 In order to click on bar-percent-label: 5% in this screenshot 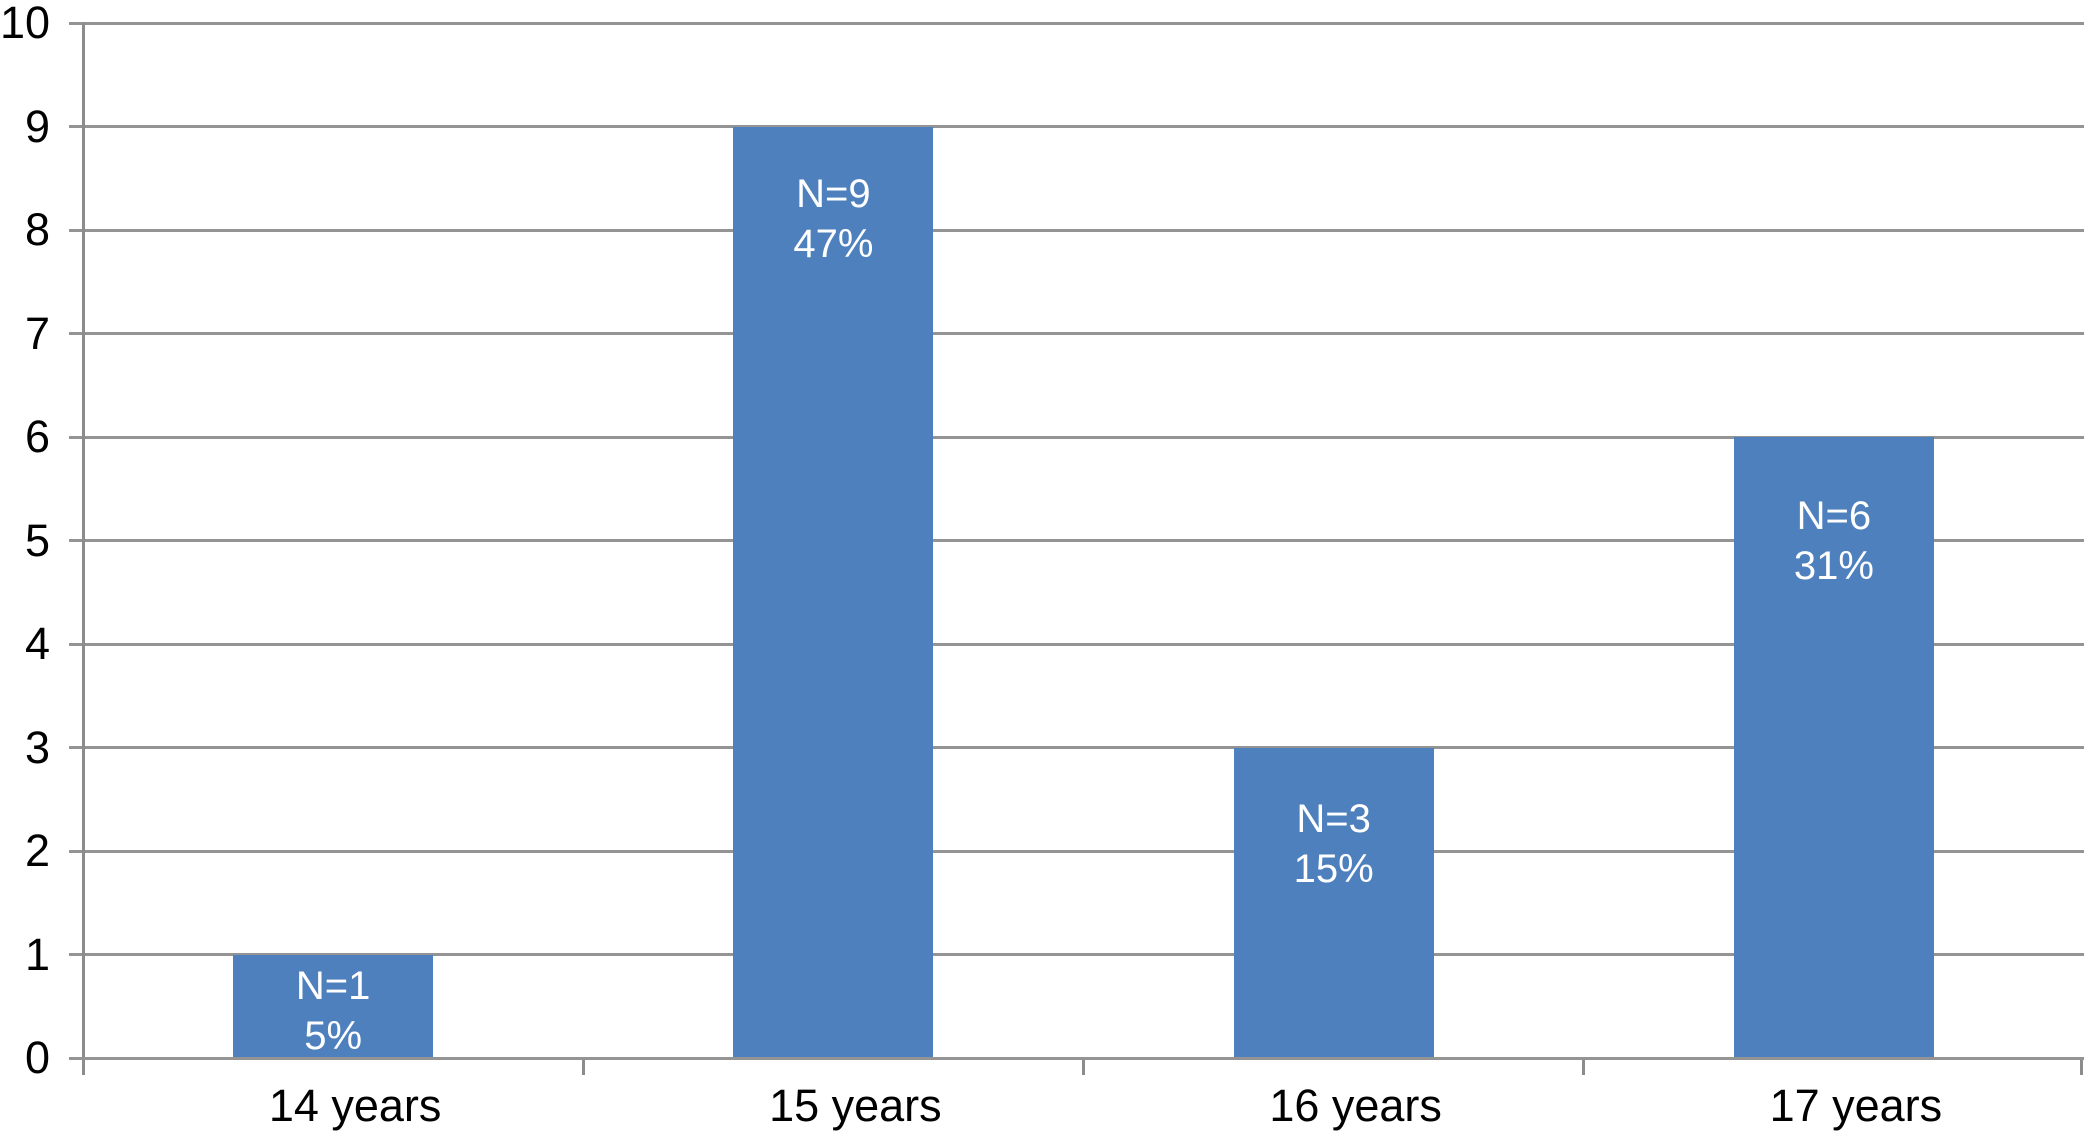, I will do `click(333, 1035)`.